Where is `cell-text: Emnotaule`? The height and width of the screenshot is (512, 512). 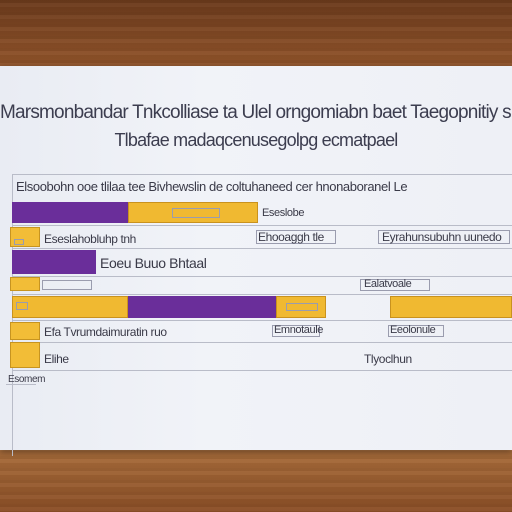 cell-text: Emnotaule is located at coordinates (298, 330).